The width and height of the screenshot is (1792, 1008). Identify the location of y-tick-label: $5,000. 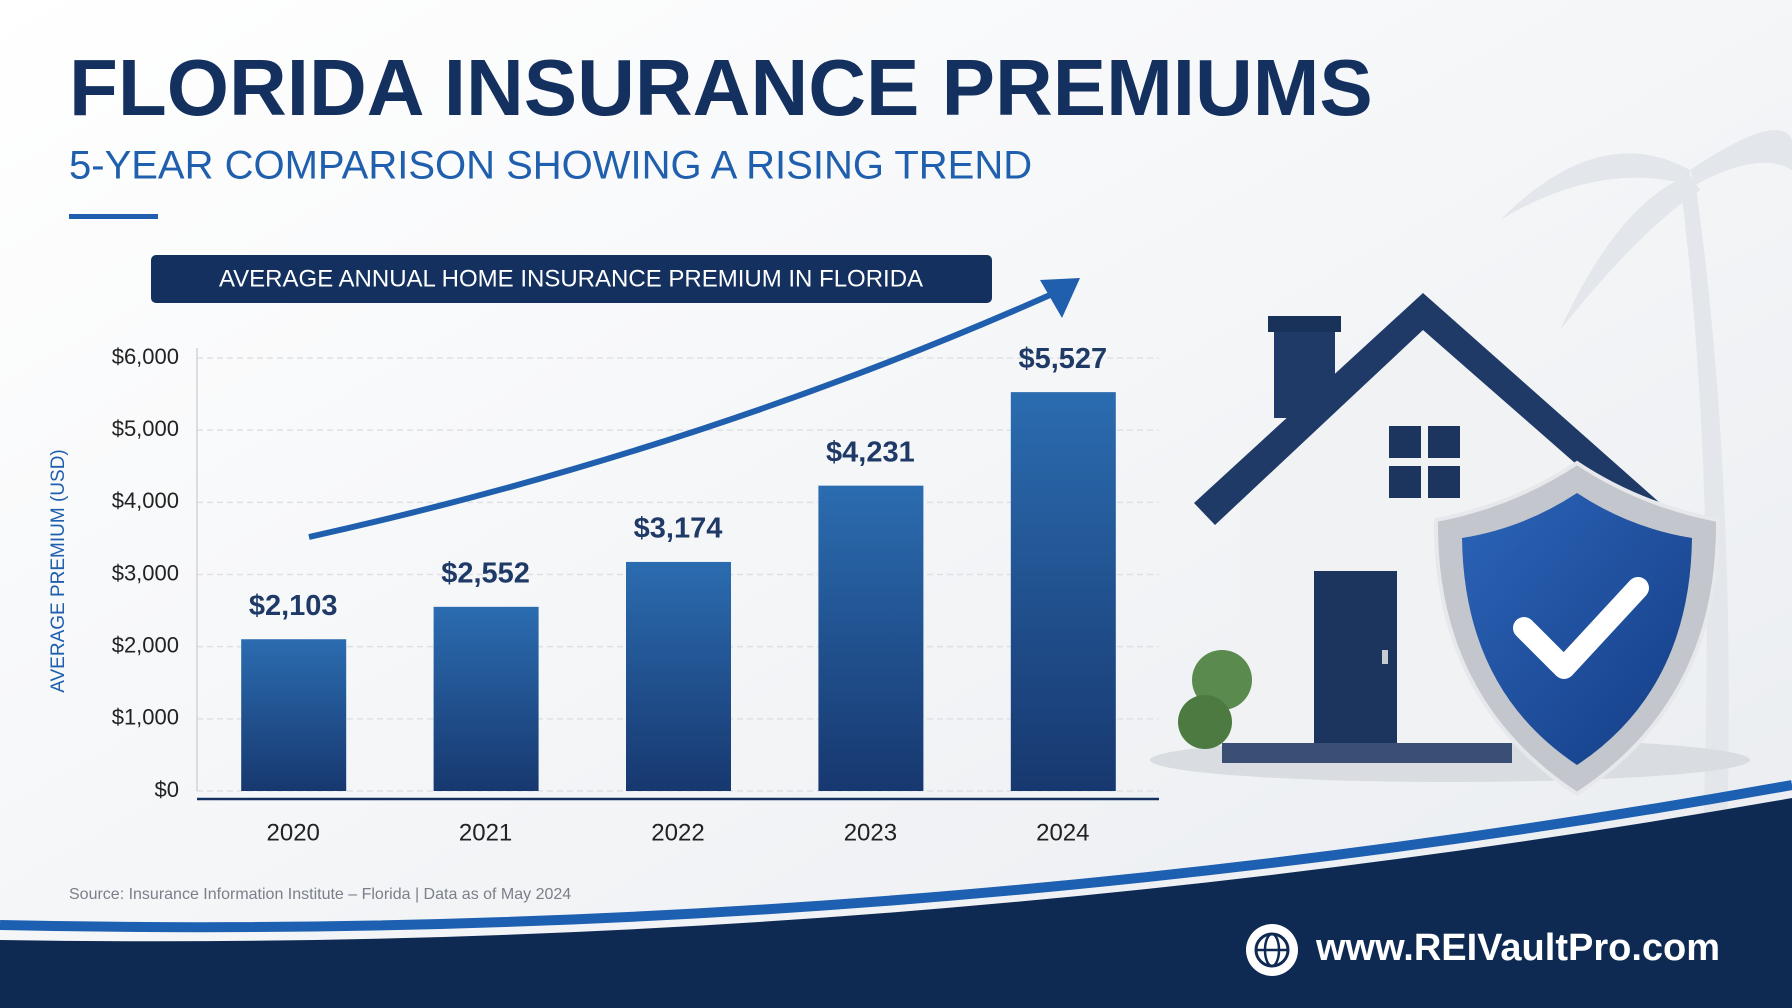
(145, 428).